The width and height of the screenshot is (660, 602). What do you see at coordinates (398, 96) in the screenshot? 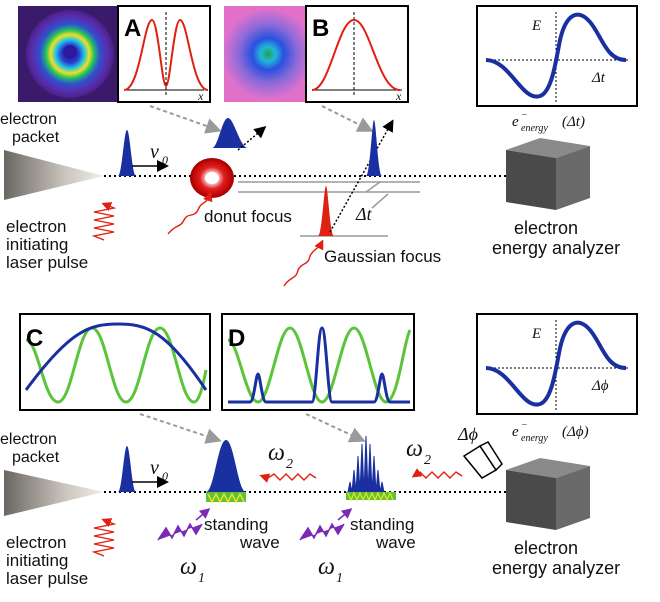
I see `panel-b-axis-label: x` at bounding box center [398, 96].